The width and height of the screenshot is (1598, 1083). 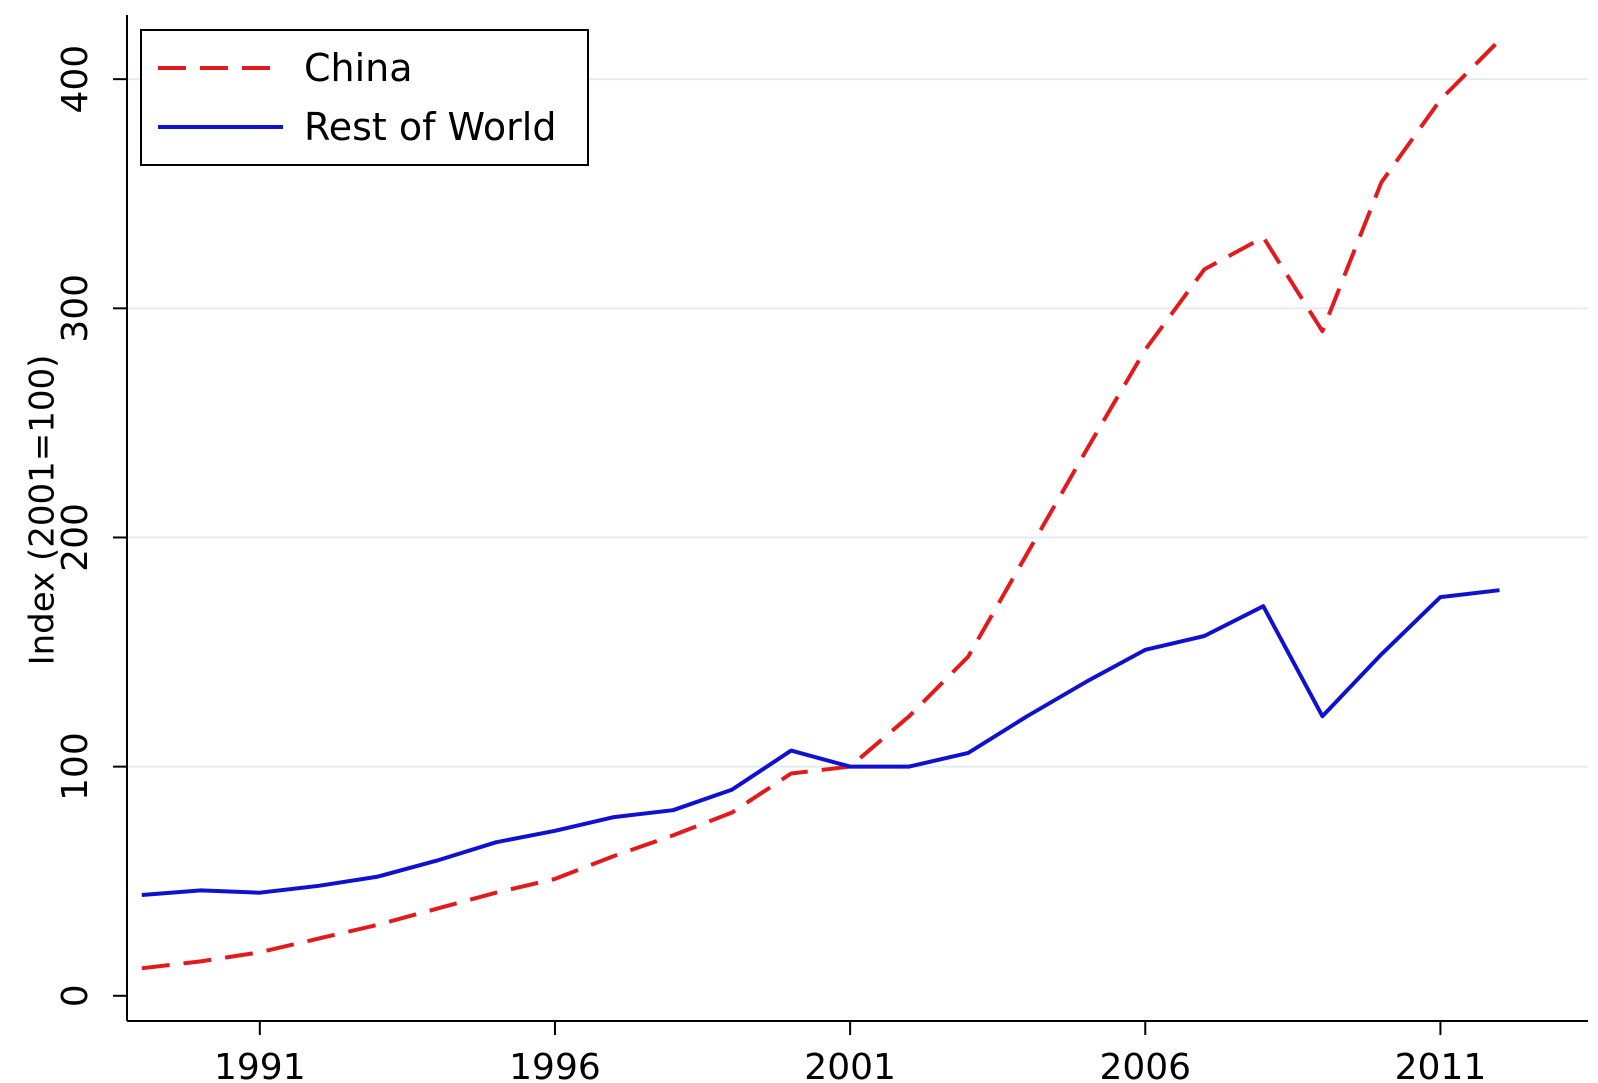 What do you see at coordinates (850, 1065) in the screenshot?
I see `x-tick-label-2001: 2001` at bounding box center [850, 1065].